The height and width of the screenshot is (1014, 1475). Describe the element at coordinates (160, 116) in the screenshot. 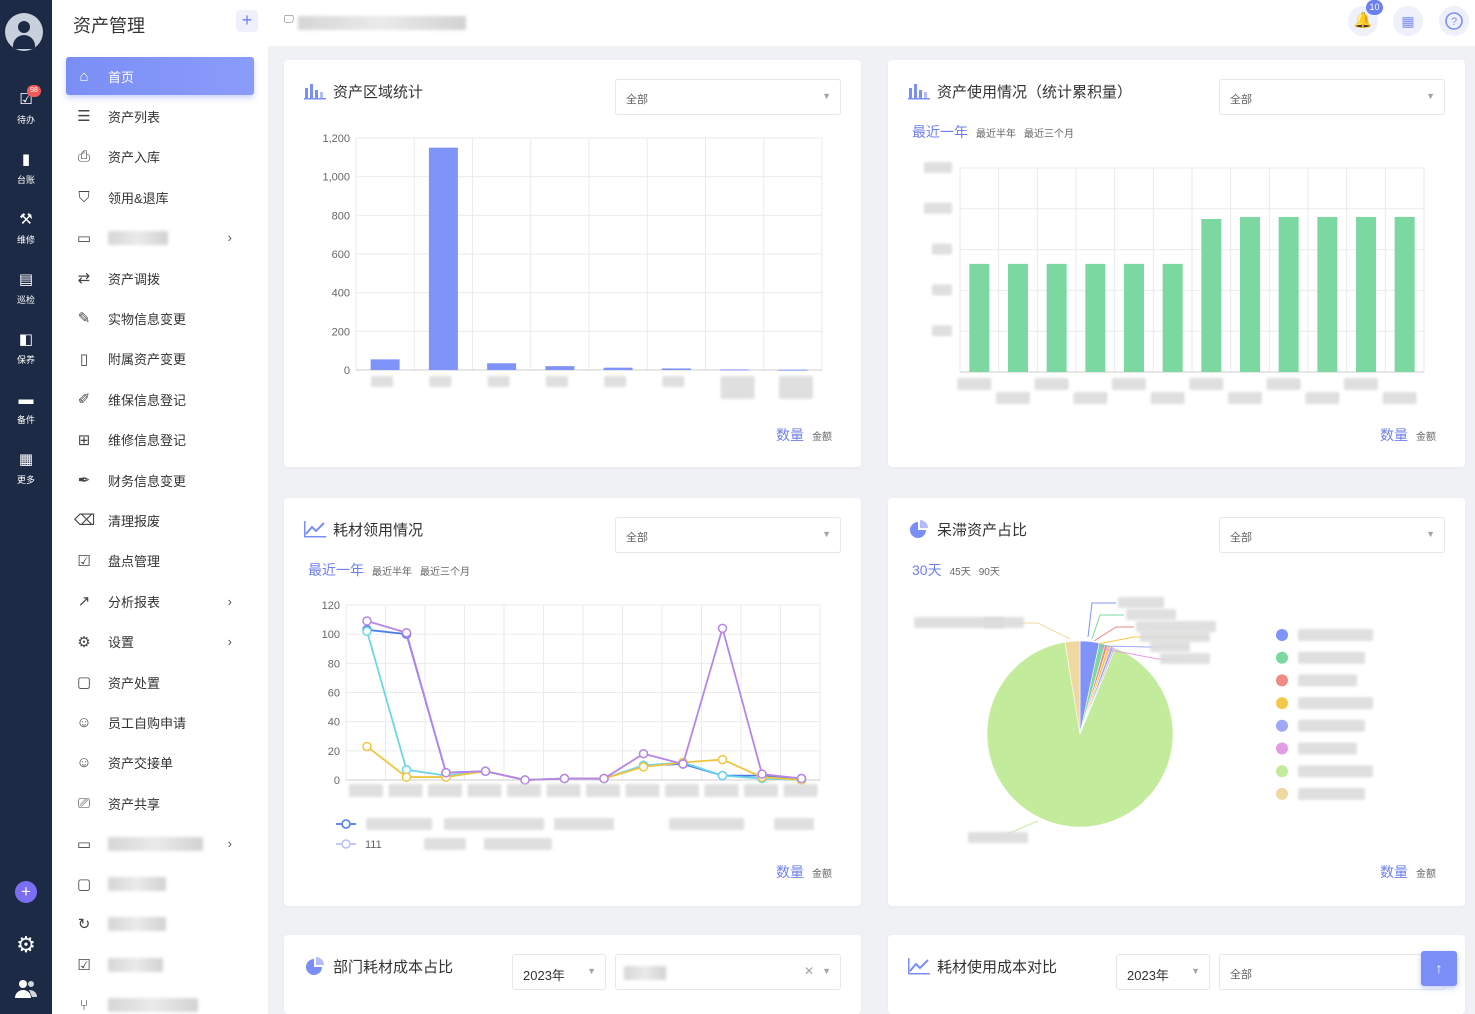

I see `menu-item-2: ☰ 资产列表` at that location.